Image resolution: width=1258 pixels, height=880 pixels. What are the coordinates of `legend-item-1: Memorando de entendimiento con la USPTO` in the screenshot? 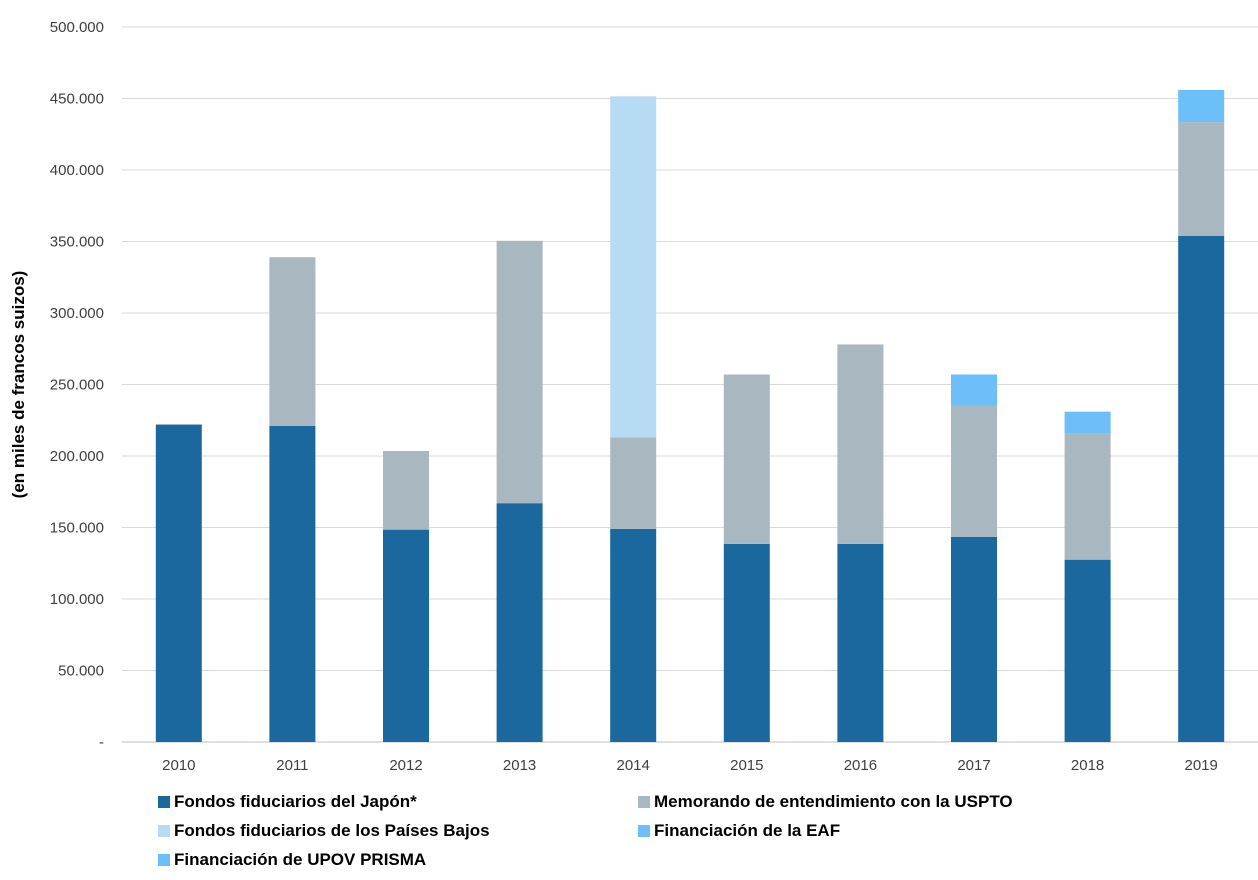 It's located at (825, 802).